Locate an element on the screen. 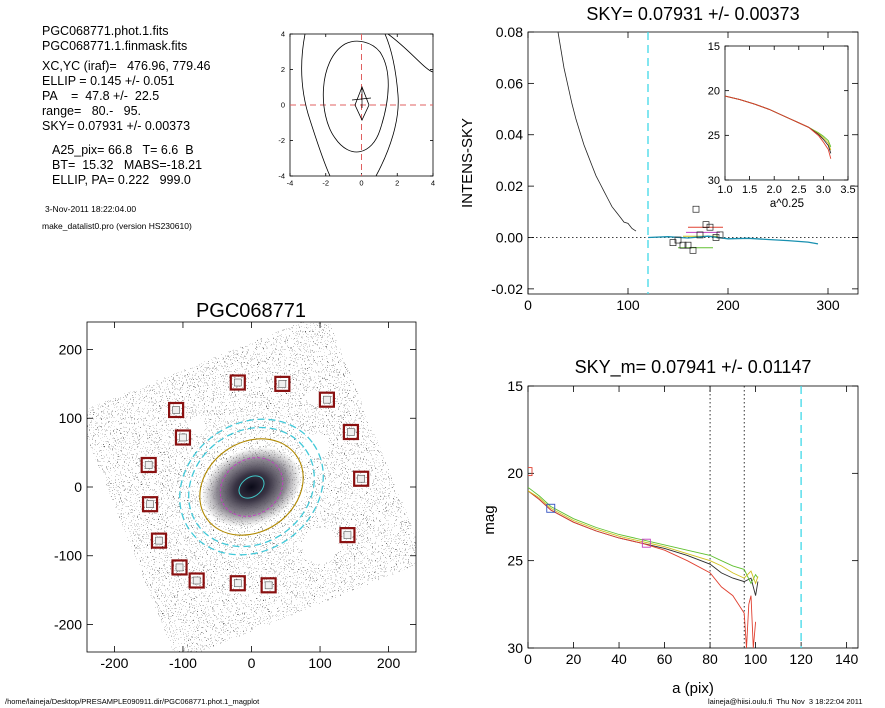  param-pa: PA = 47.8 +/- 22.5 is located at coordinates (101, 96).